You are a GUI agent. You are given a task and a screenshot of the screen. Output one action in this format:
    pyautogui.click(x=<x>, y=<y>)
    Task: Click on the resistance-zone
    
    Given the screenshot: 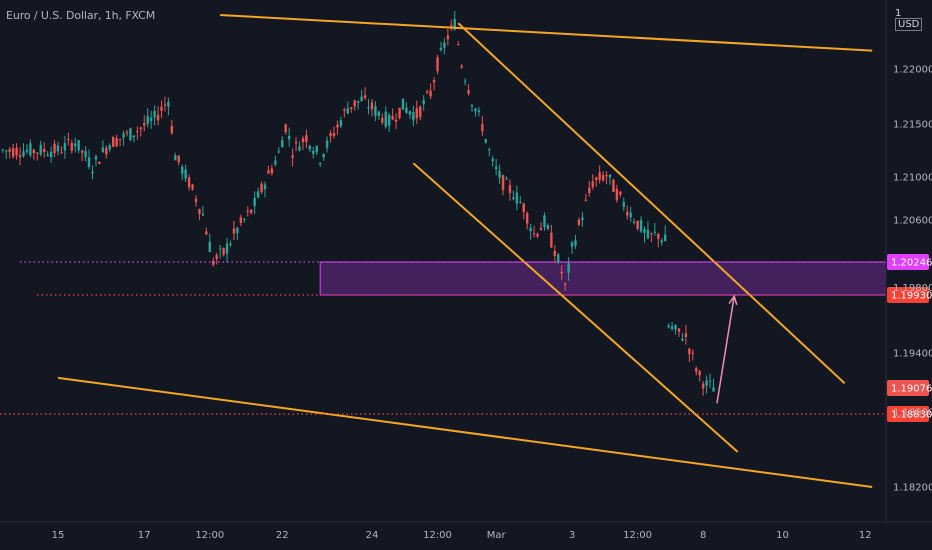 What is the action you would take?
    pyautogui.click(x=603, y=278)
    